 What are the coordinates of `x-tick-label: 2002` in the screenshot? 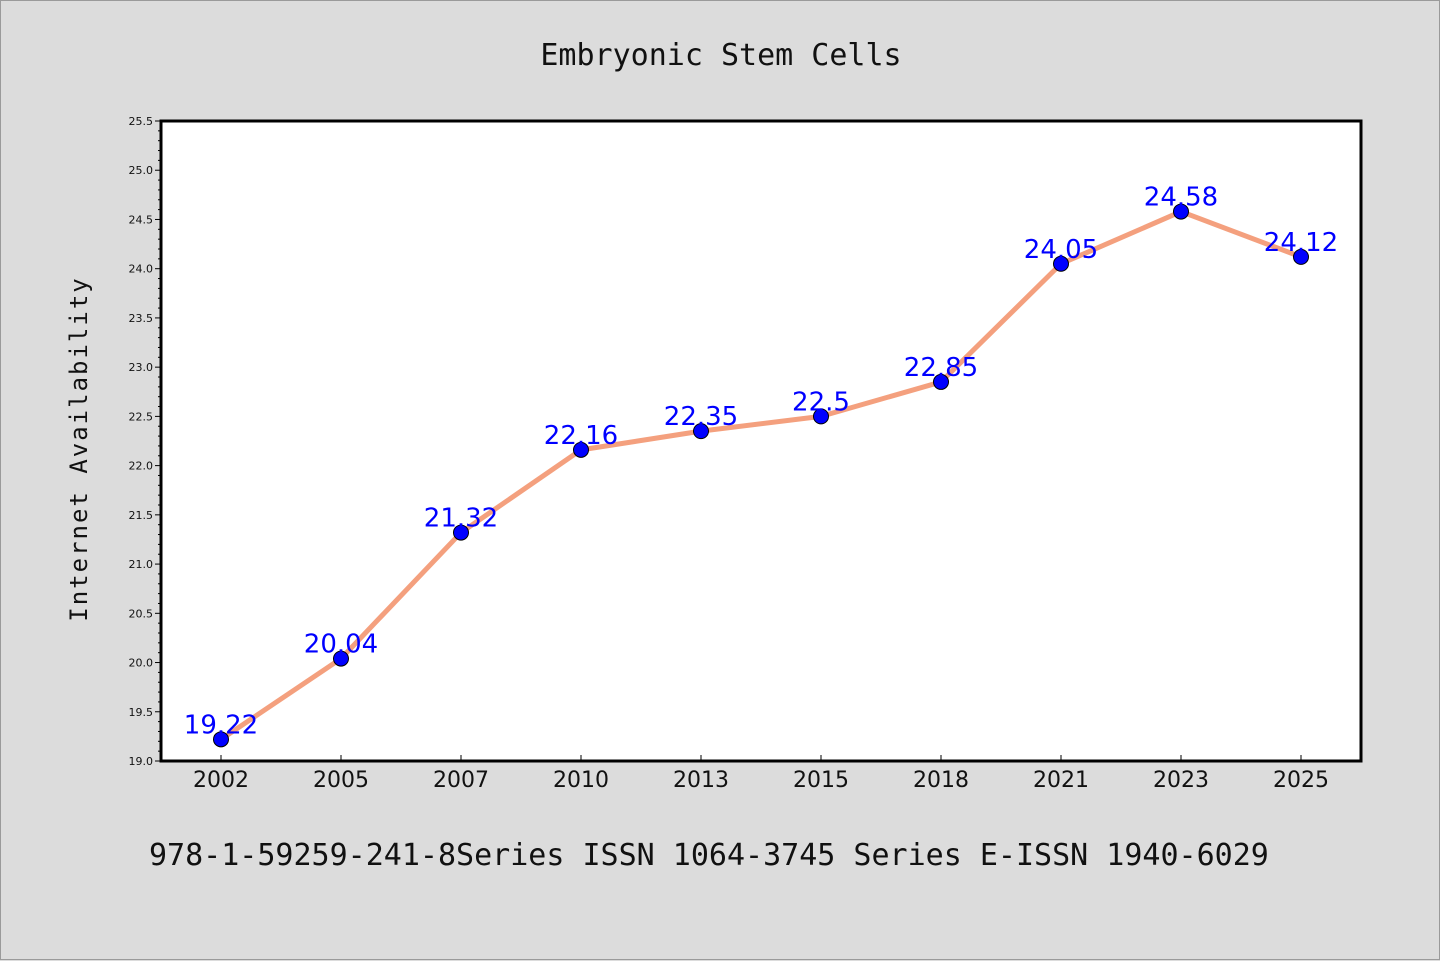 It's located at (221, 780).